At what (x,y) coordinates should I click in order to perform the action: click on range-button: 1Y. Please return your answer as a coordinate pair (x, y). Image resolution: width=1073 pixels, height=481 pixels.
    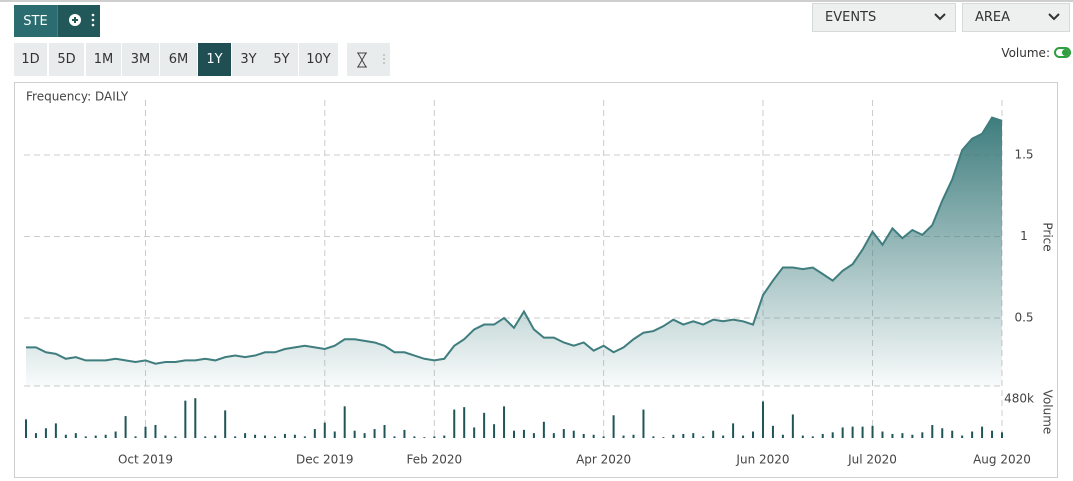
    Looking at the image, I should click on (214, 59).